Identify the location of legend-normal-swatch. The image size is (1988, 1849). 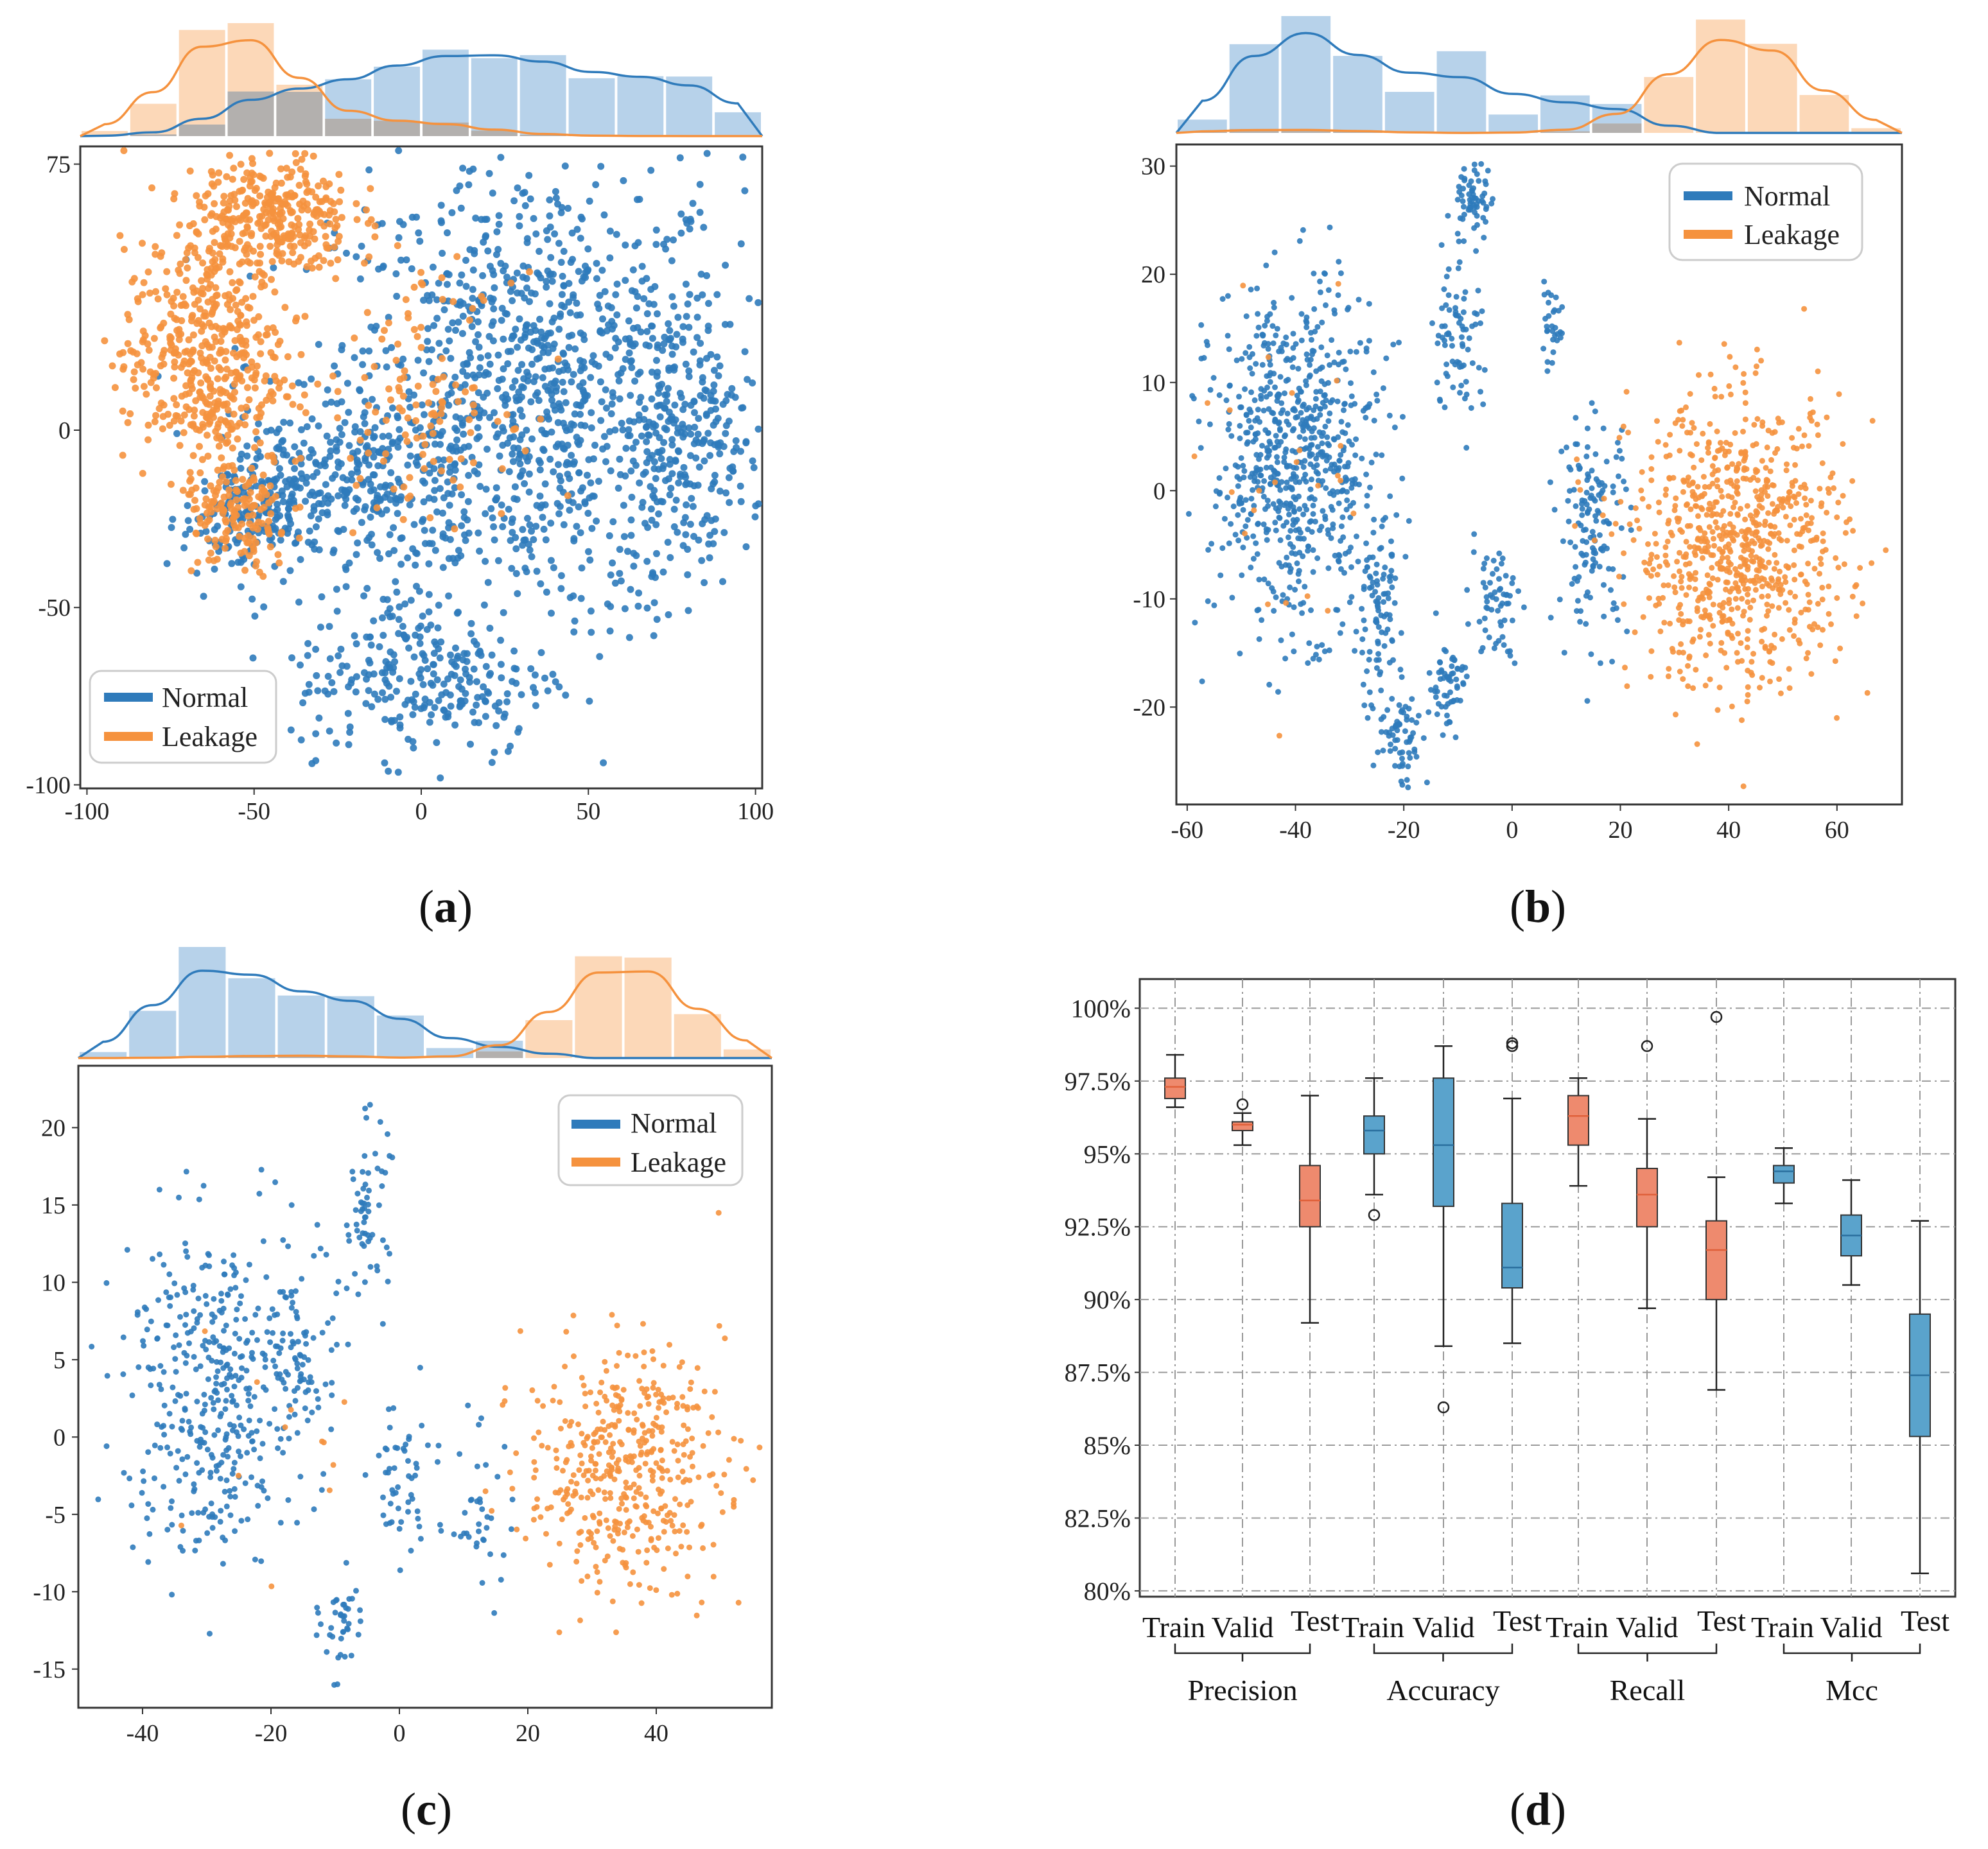
(128, 698).